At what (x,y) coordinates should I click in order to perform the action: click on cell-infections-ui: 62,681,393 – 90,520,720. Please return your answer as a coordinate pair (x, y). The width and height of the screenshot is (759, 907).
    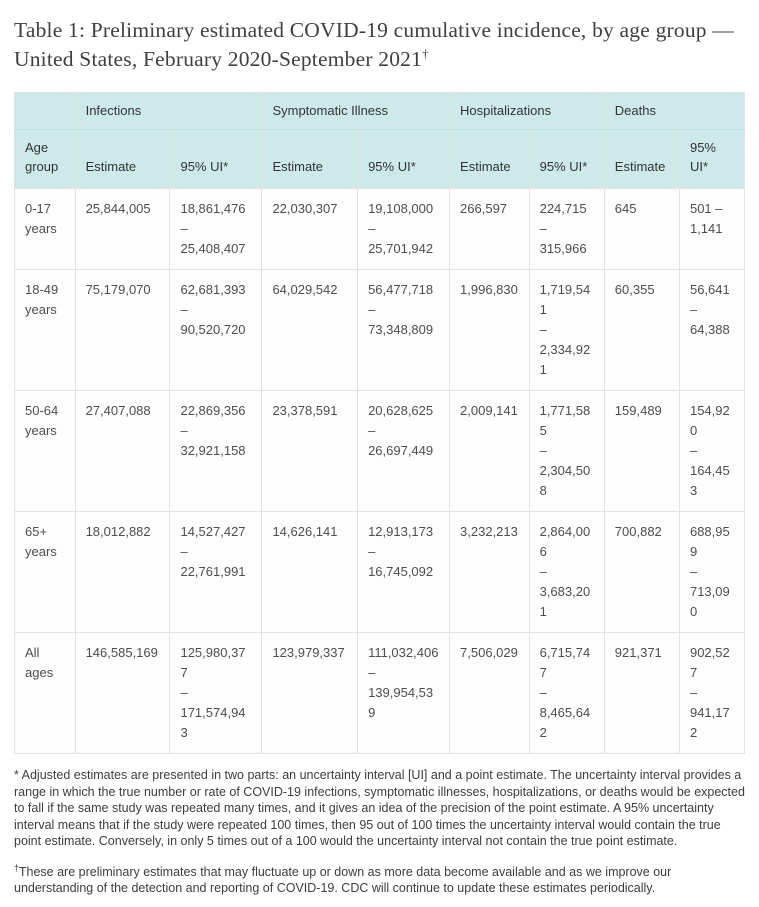
    Looking at the image, I should click on (216, 330).